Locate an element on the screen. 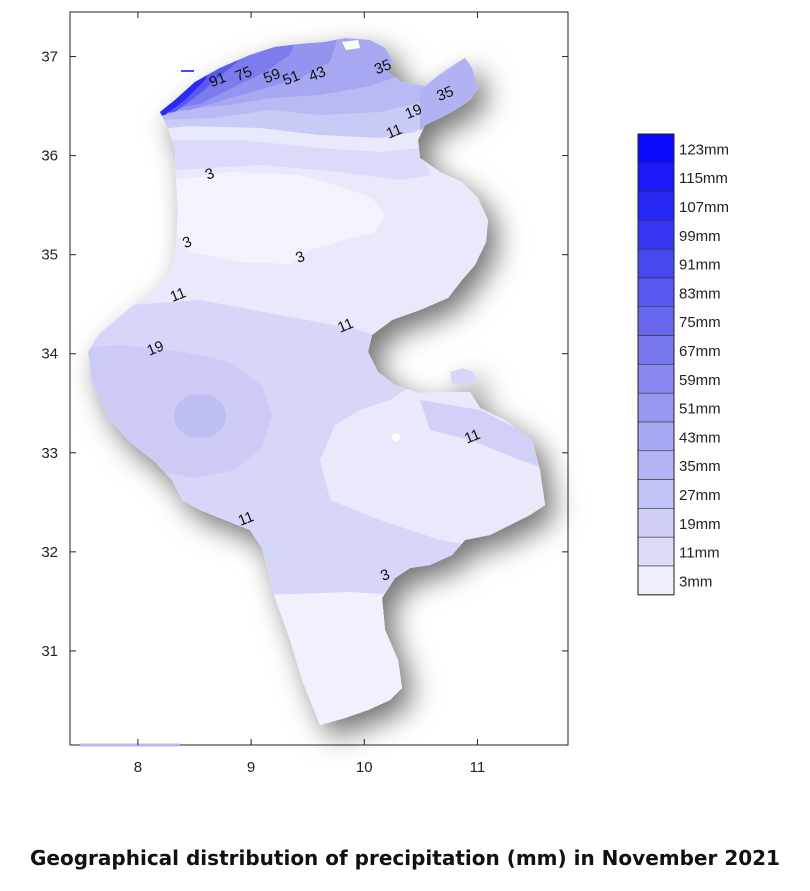  x-tick-label: 9 is located at coordinates (251, 767).